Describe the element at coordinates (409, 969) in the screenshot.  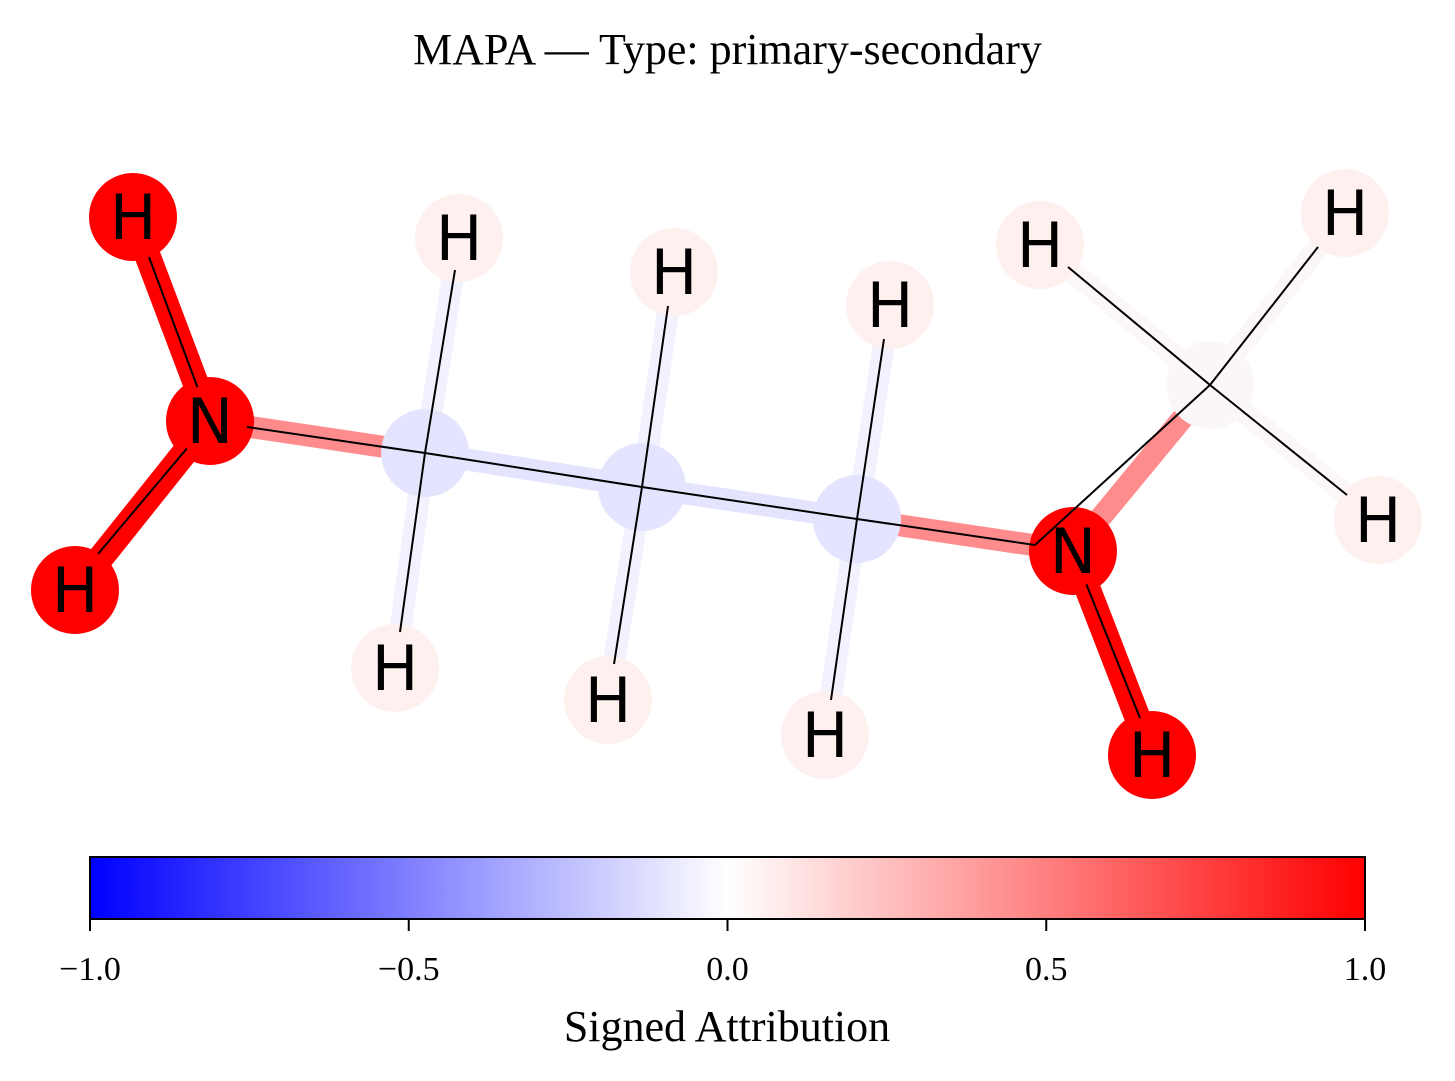
I see `colorbar-tick-label: −0.5` at that location.